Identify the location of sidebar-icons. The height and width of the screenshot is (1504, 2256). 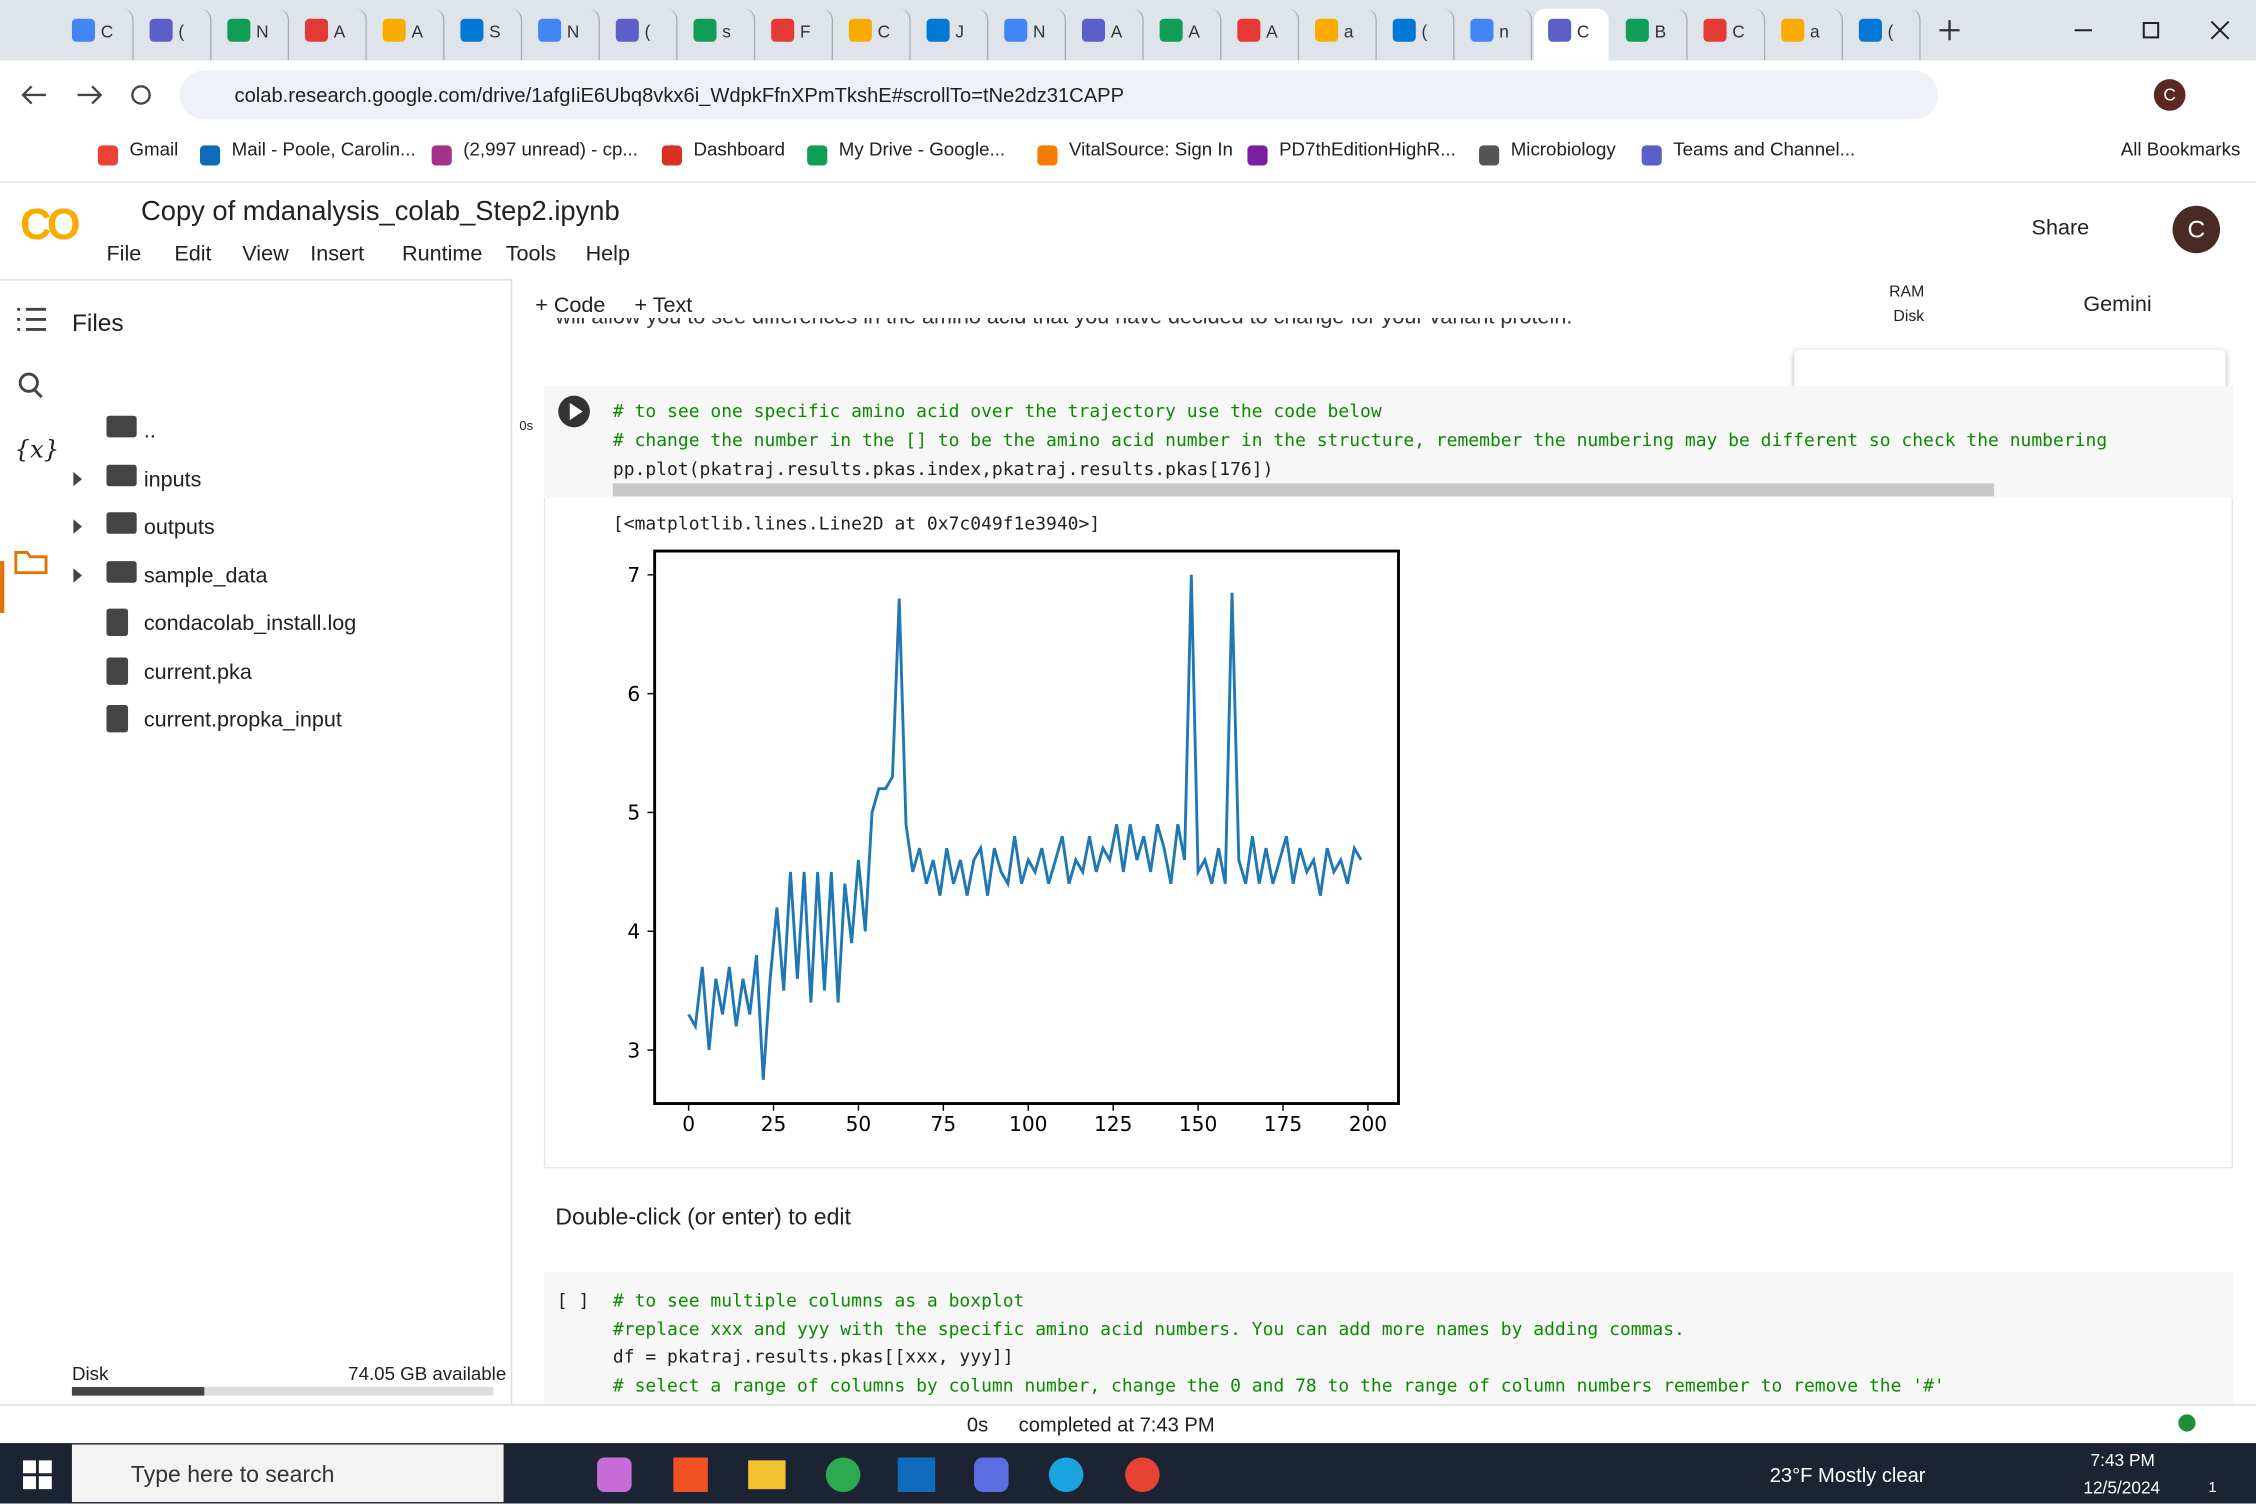
(33, 446).